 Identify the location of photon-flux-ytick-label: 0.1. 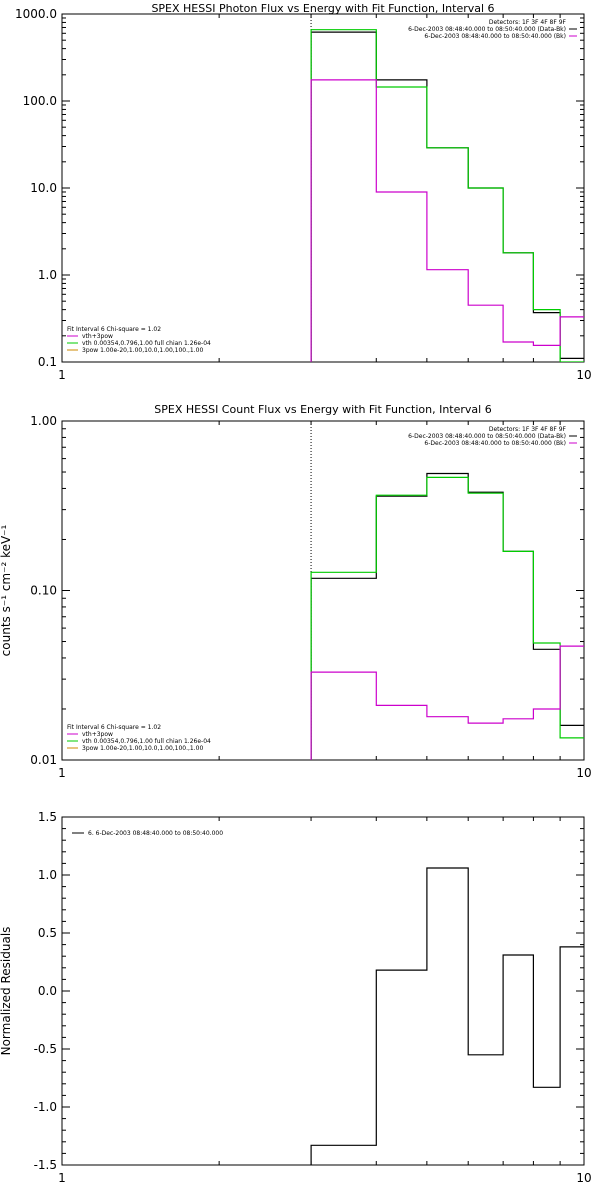
(47, 362).